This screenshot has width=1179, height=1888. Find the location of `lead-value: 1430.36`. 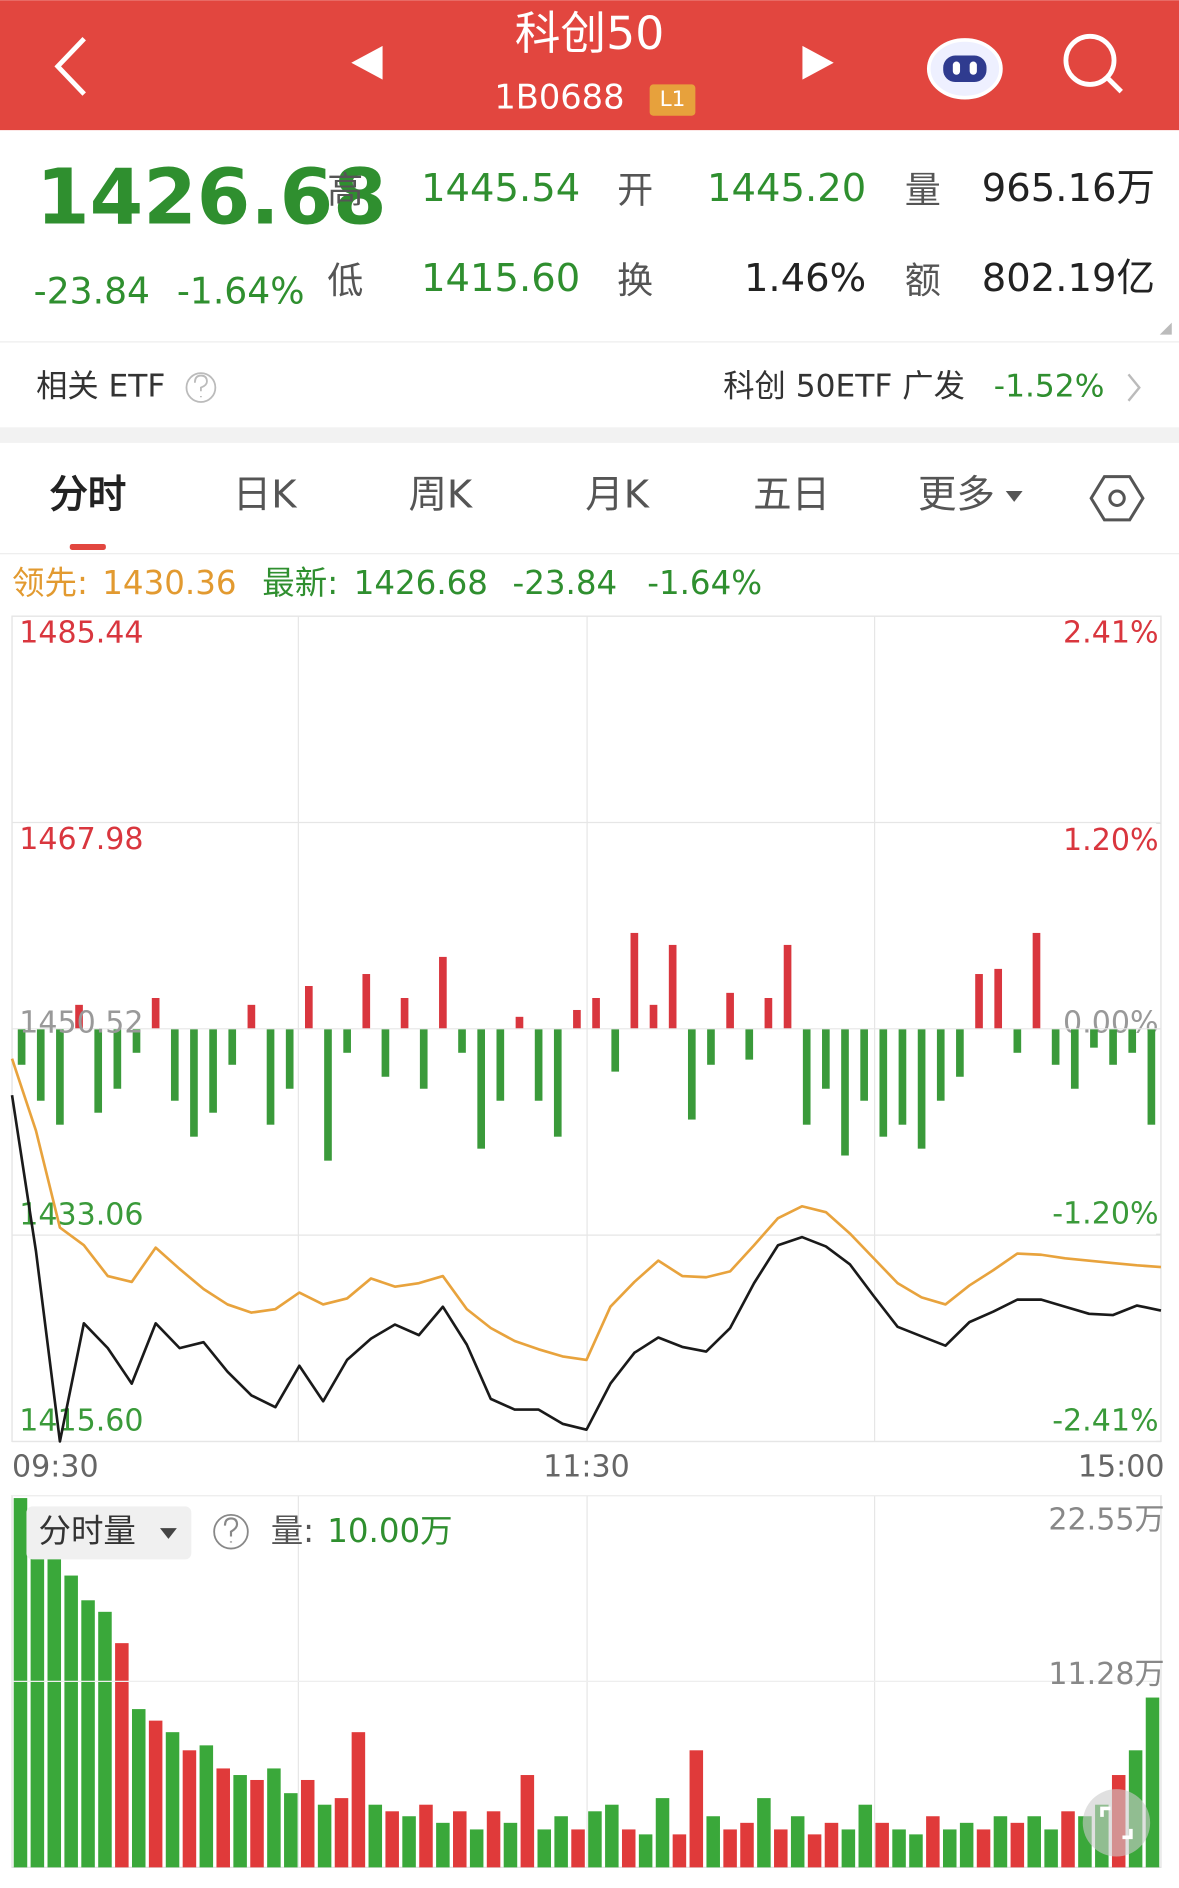

lead-value: 1430.36 is located at coordinates (169, 583).